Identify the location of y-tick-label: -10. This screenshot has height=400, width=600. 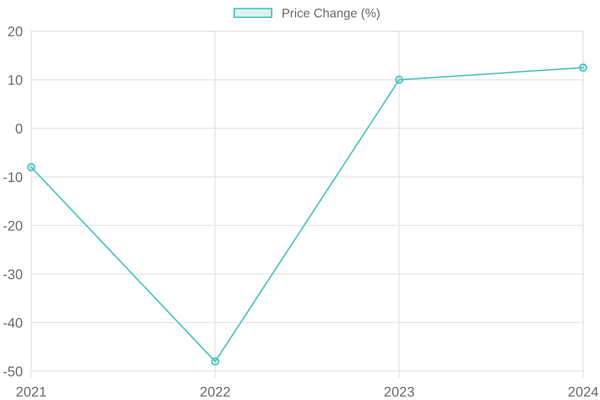
(12, 177).